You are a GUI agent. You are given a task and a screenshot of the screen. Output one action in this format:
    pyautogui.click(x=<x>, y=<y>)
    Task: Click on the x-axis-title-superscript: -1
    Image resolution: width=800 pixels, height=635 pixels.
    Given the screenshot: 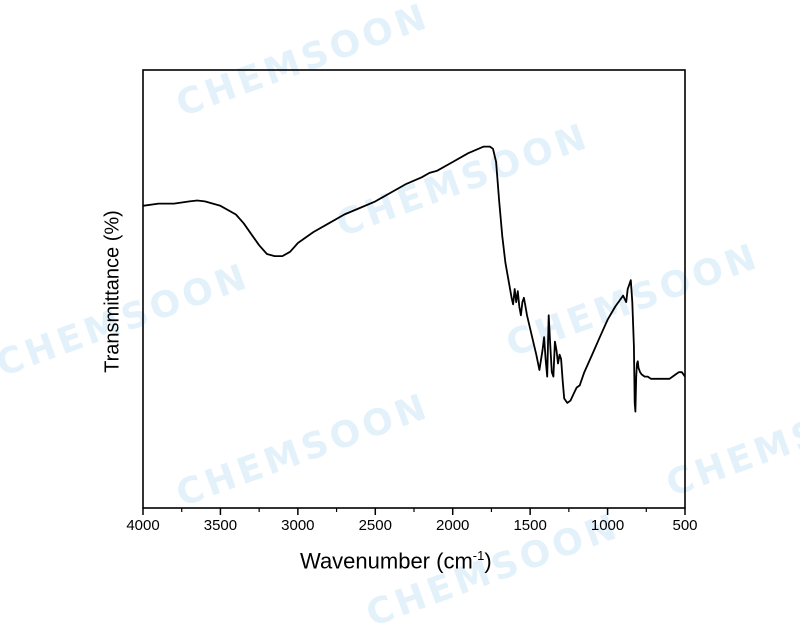 What is the action you would take?
    pyautogui.click(x=478, y=555)
    